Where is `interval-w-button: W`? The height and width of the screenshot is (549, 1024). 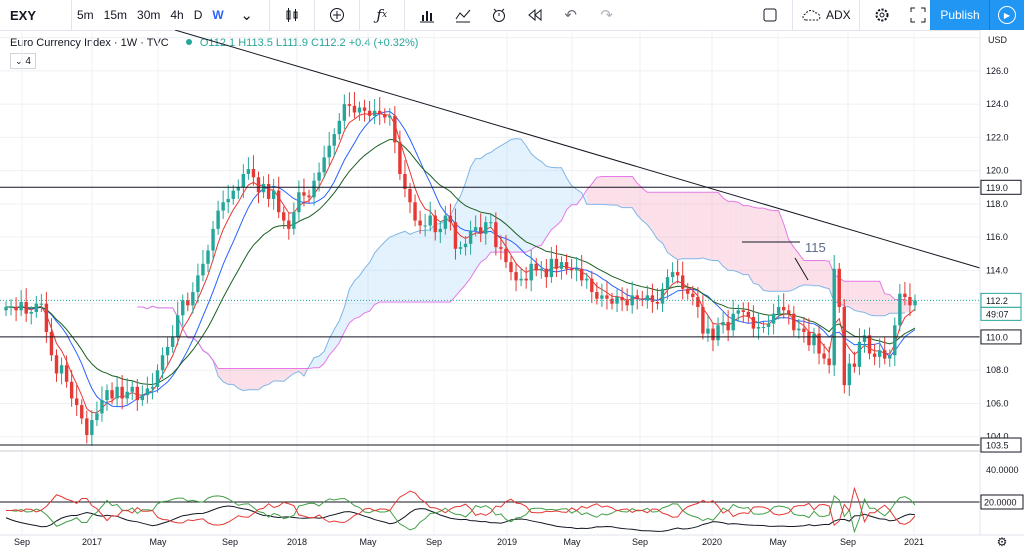
interval-w-button: W is located at coordinates (218, 15).